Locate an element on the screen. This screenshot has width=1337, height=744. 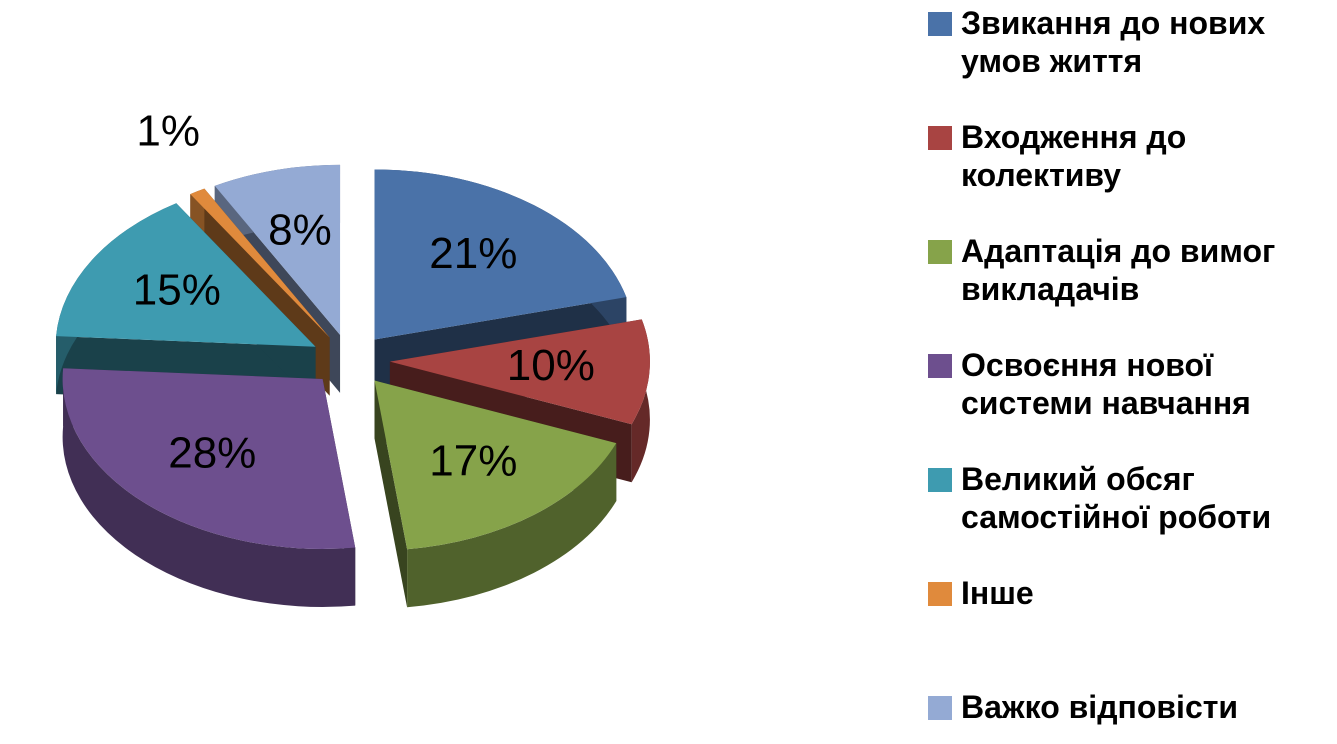
legend-item: Освоєння нової системи навчання is located at coordinates (1130, 384).